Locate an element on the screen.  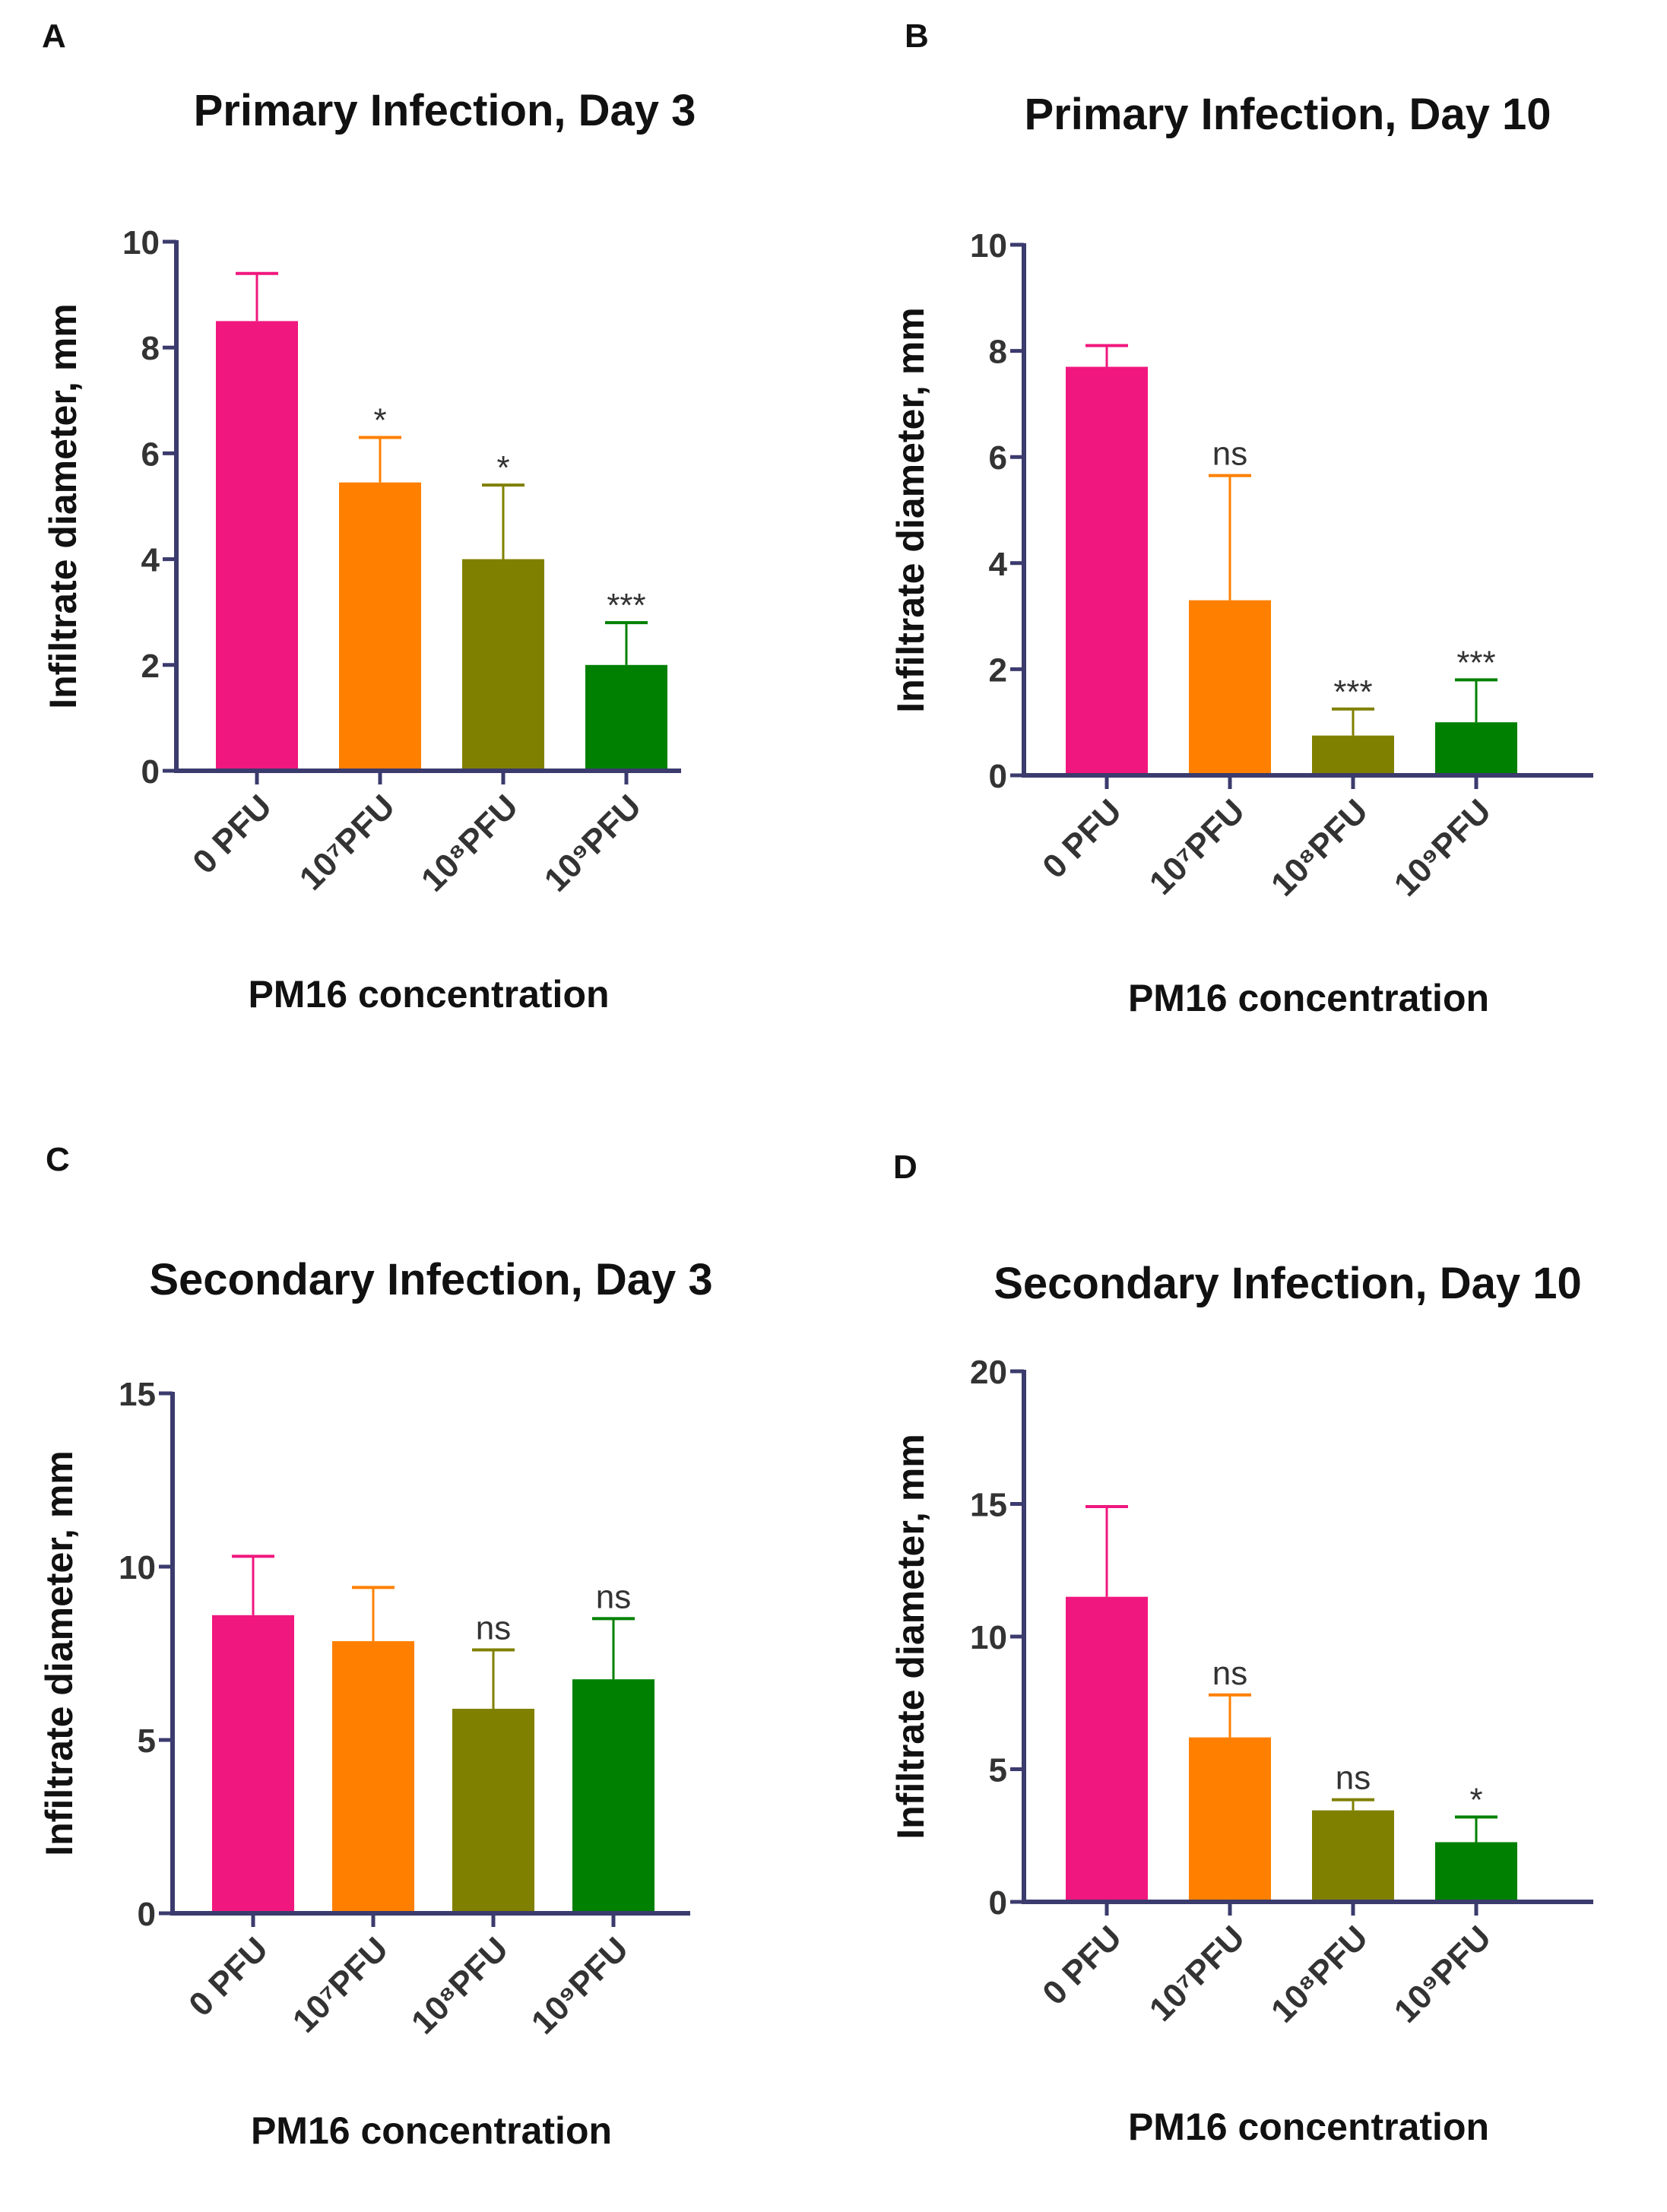
chart-title: Primary Infection, Day 10 is located at coordinates (1287, 114).